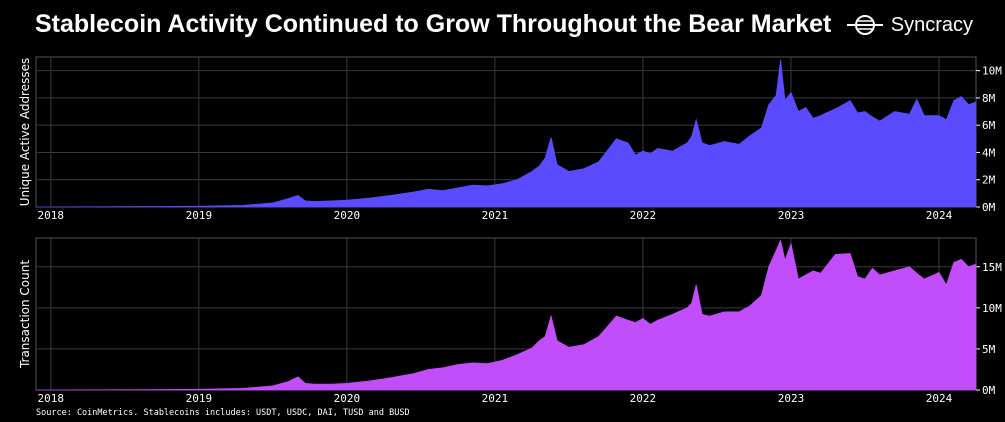 This screenshot has height=422, width=1005. Describe the element at coordinates (495, 398) in the screenshot. I see `transactions-xtick-label: 2021` at that location.